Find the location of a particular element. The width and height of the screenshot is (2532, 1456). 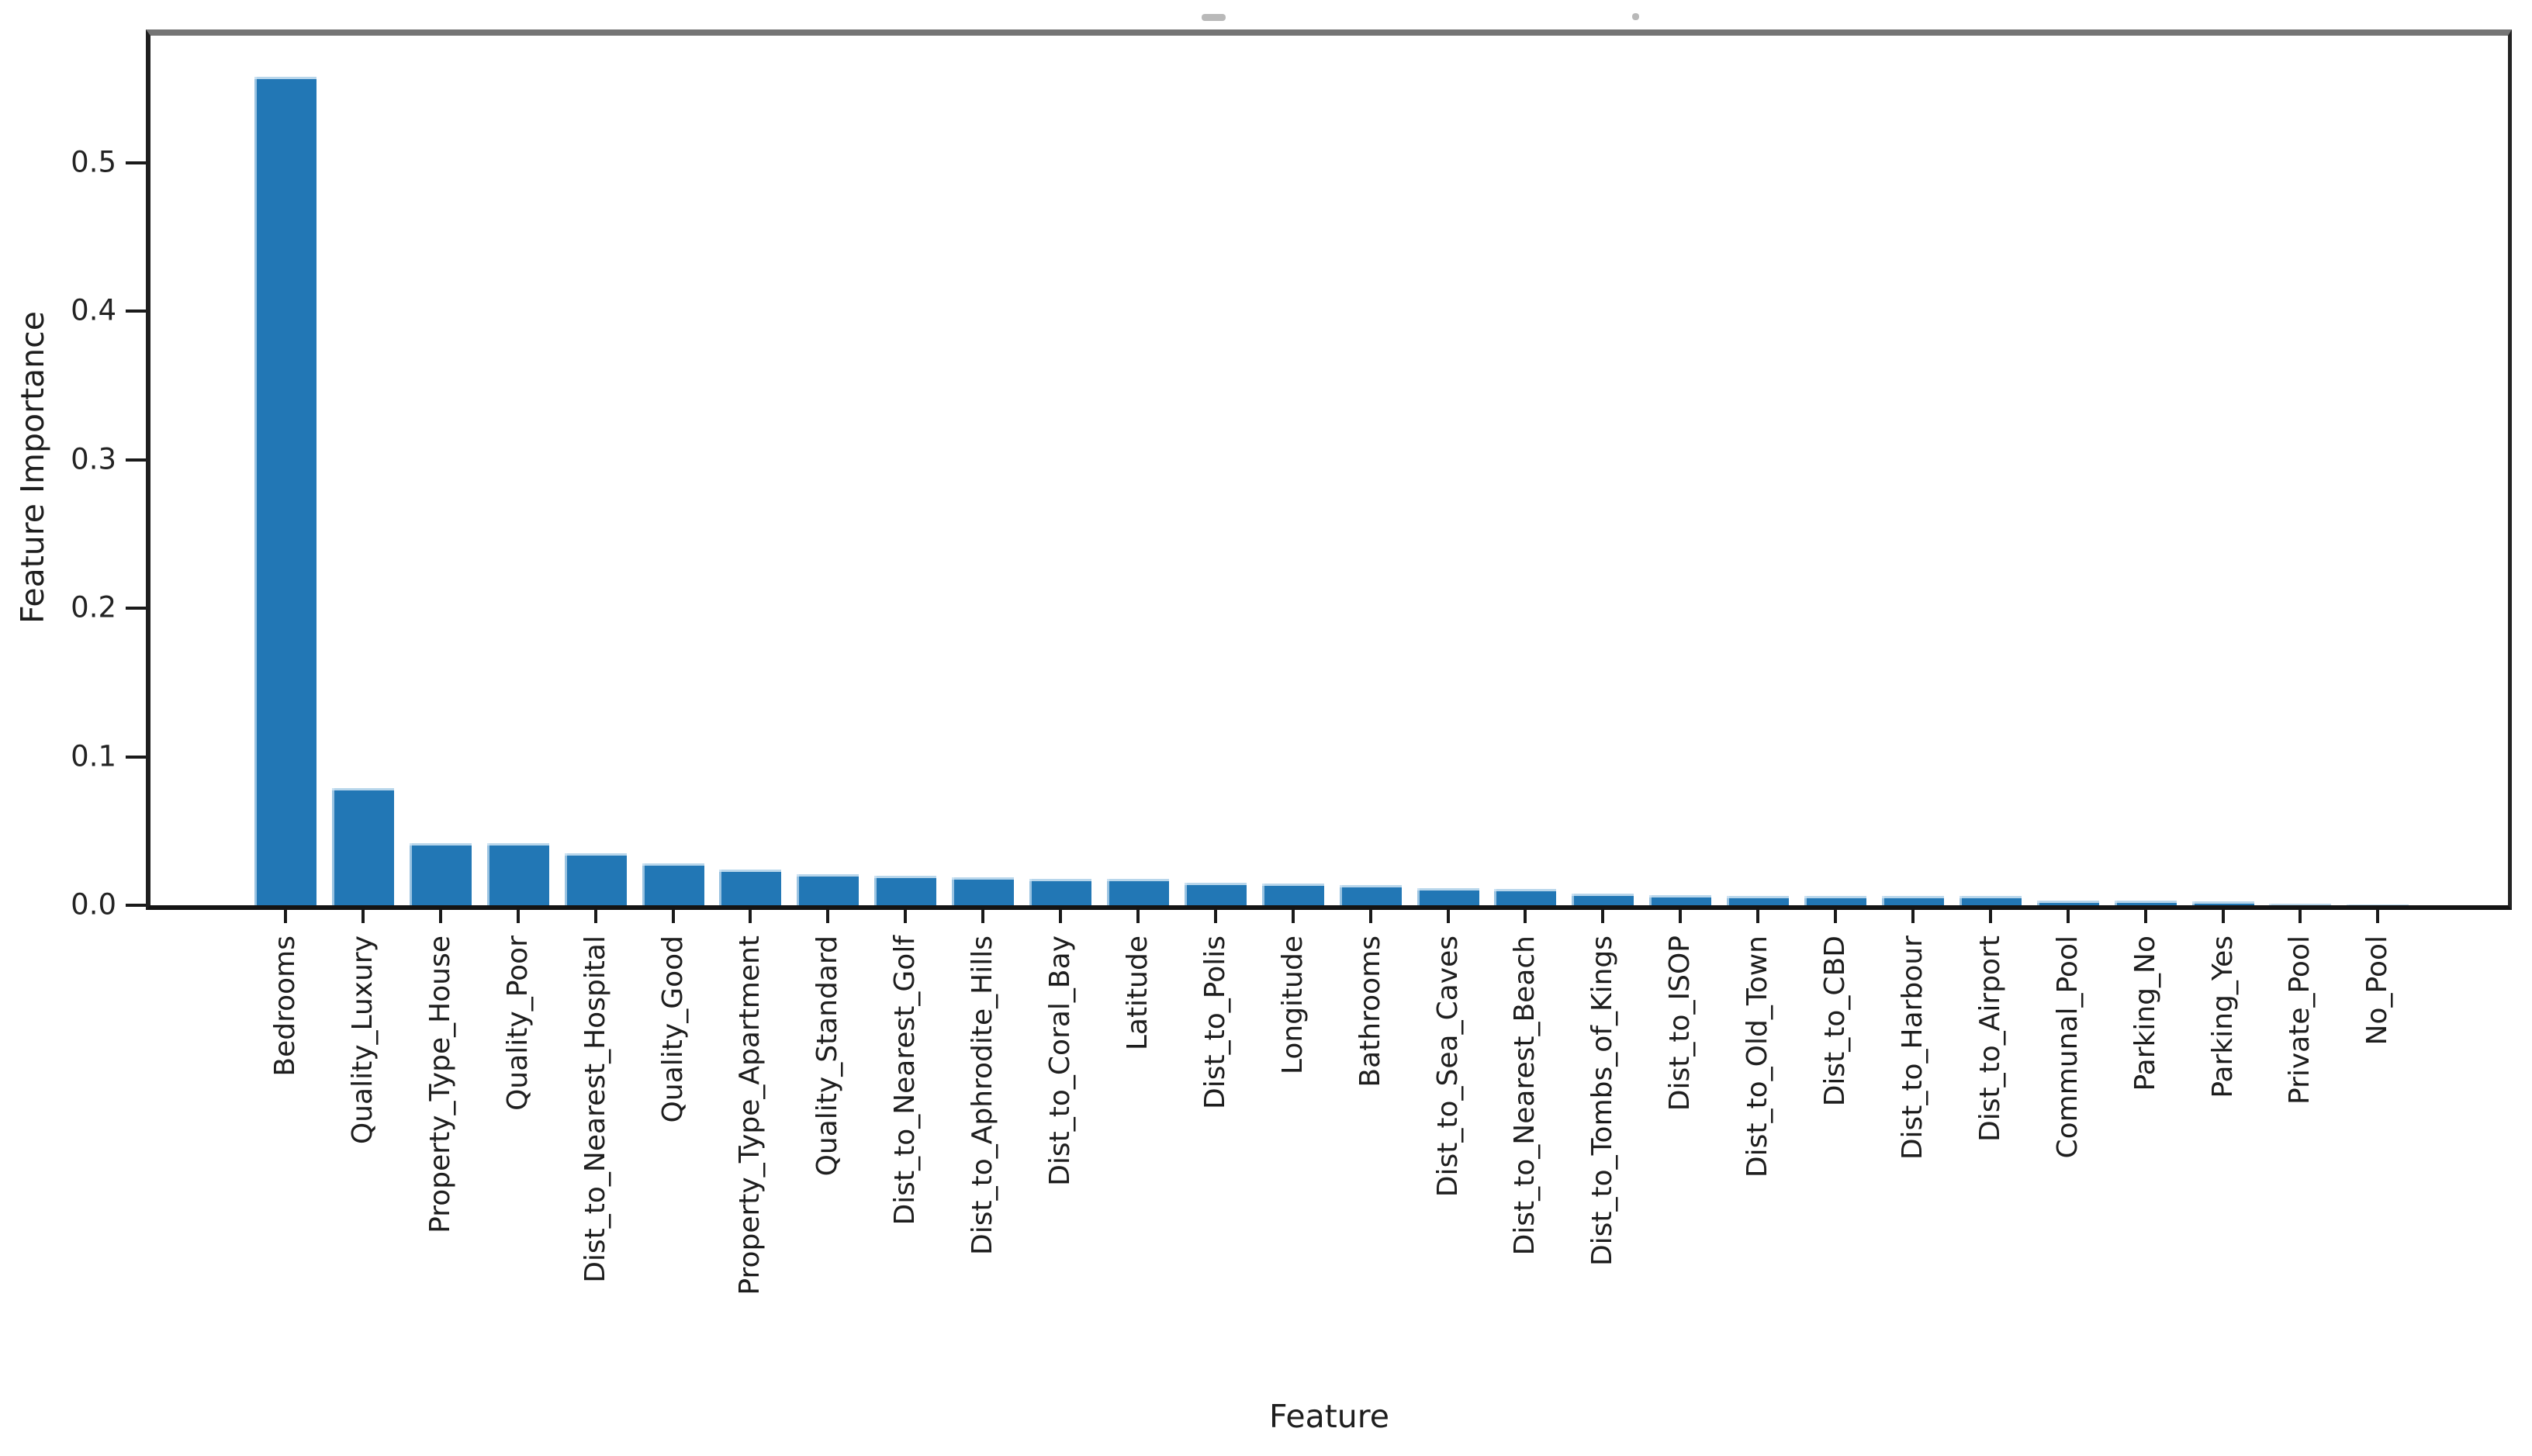

x-tick-label: Dist_to_Aphrodite_Hills is located at coordinates (983, 1096).